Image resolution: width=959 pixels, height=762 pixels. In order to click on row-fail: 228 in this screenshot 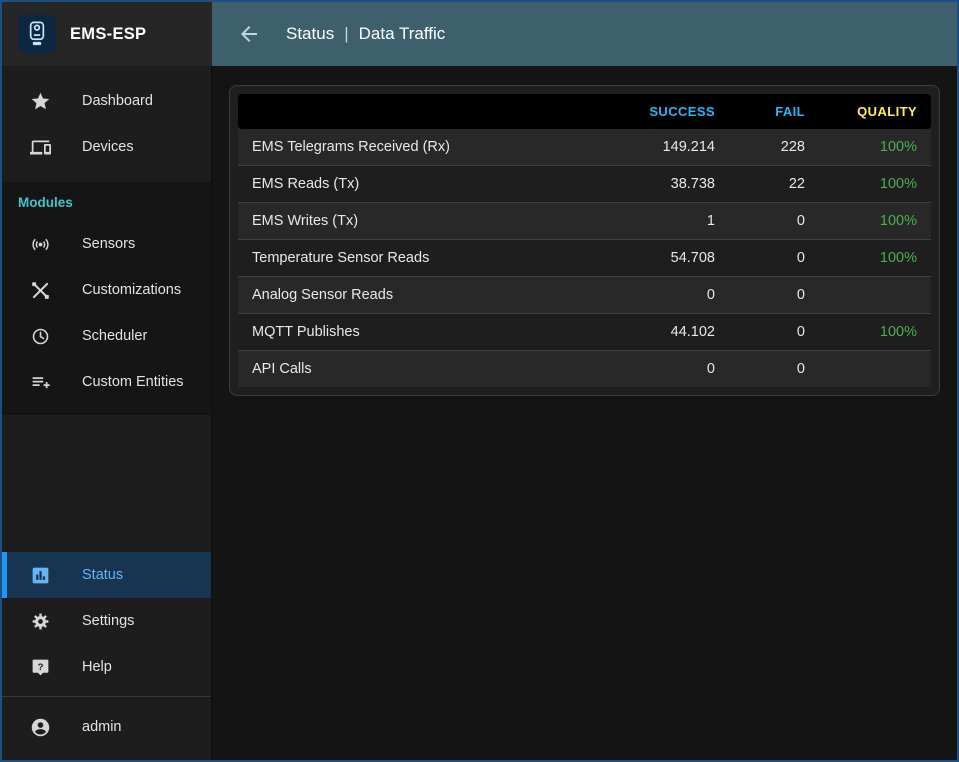, I will do `click(774, 147)`.